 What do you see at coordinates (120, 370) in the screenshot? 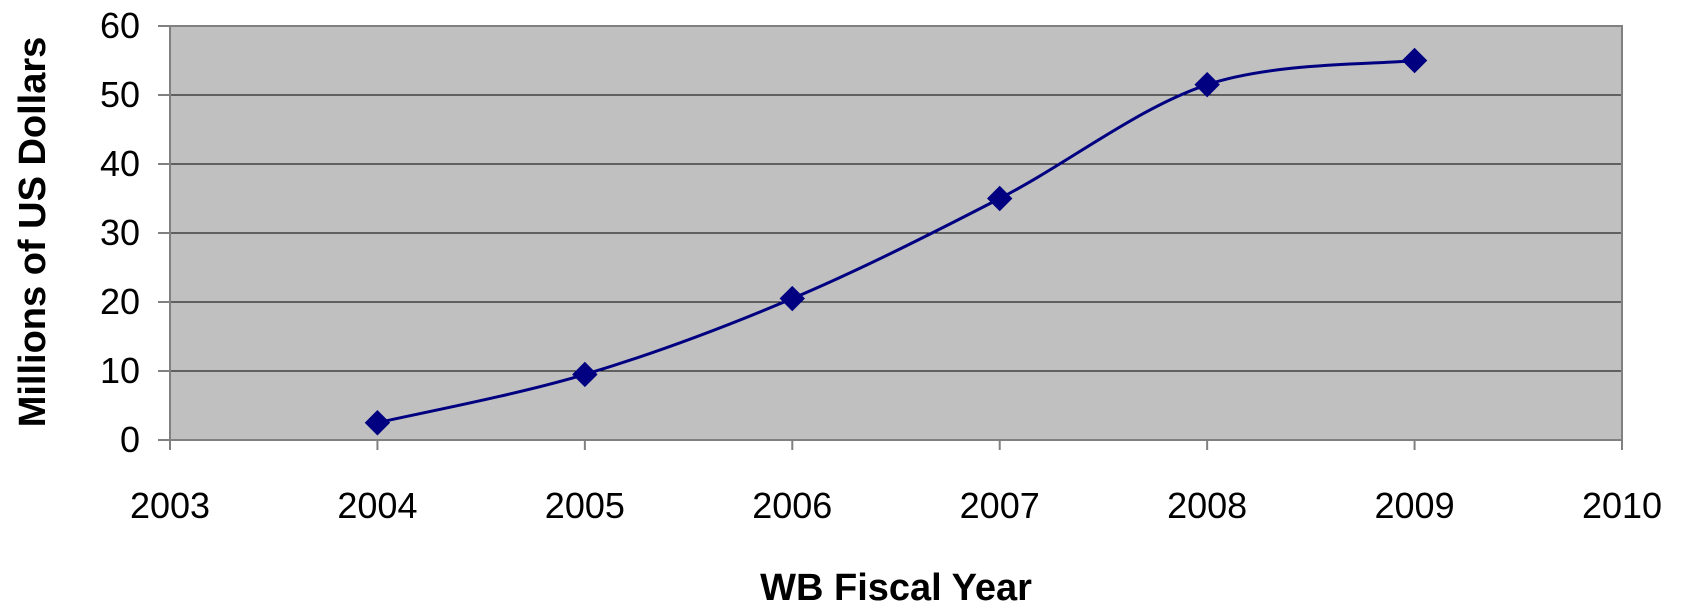
I see `y-tick-label: 10` at bounding box center [120, 370].